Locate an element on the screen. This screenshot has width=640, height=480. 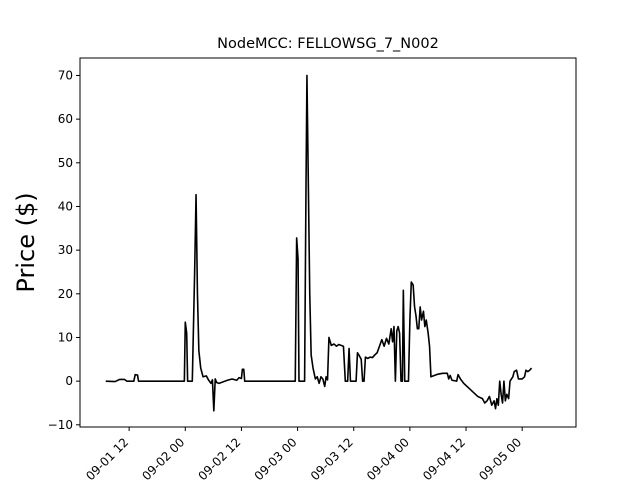
x-tick-label: 09-01 12 is located at coordinates (107, 457).